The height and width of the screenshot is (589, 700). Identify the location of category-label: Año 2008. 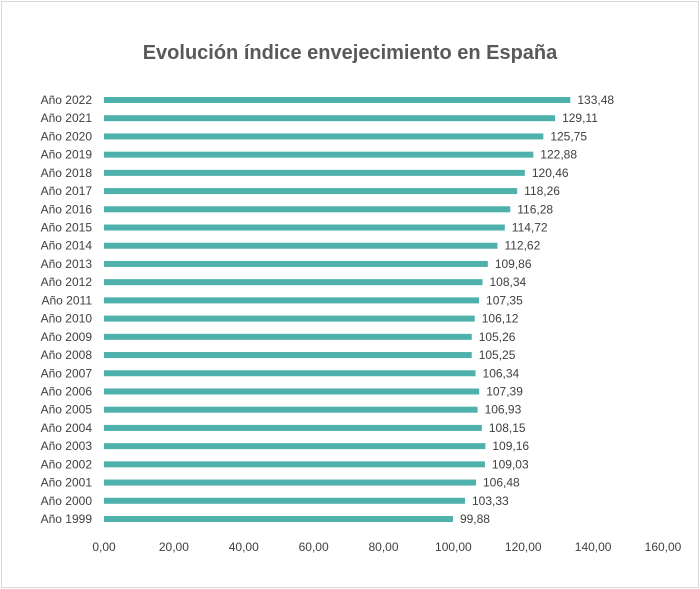
(67, 355).